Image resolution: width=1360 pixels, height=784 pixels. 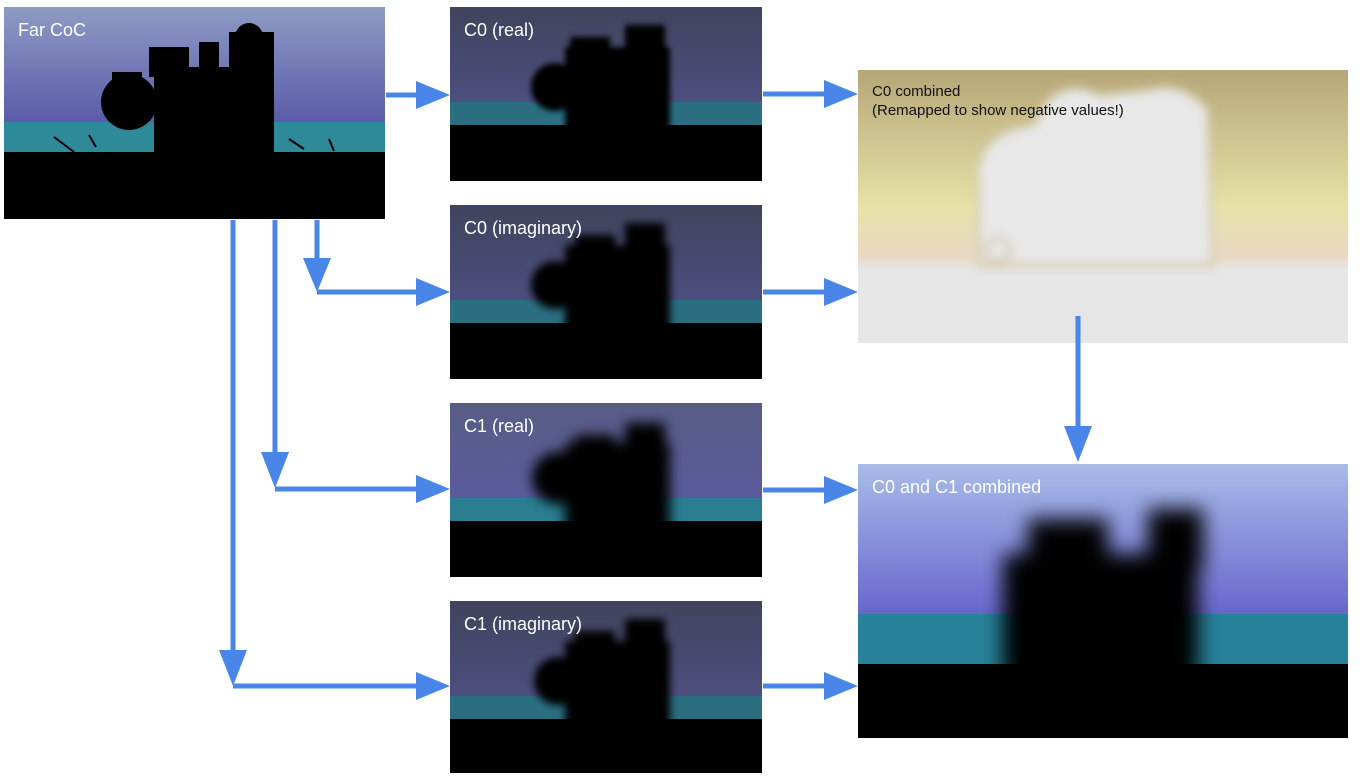 What do you see at coordinates (957, 487) in the screenshot?
I see `c0-c1-combined-label: C0 and C1 combined` at bounding box center [957, 487].